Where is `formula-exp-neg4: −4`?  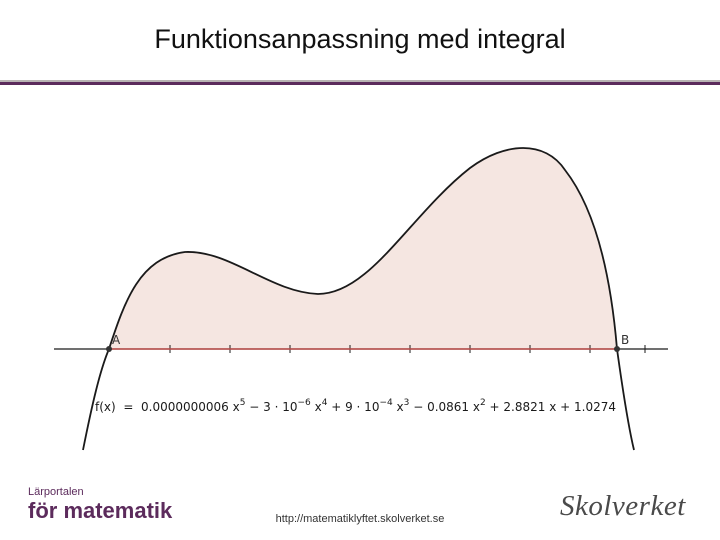
formula-exp-neg4: −4 is located at coordinates (386, 403).